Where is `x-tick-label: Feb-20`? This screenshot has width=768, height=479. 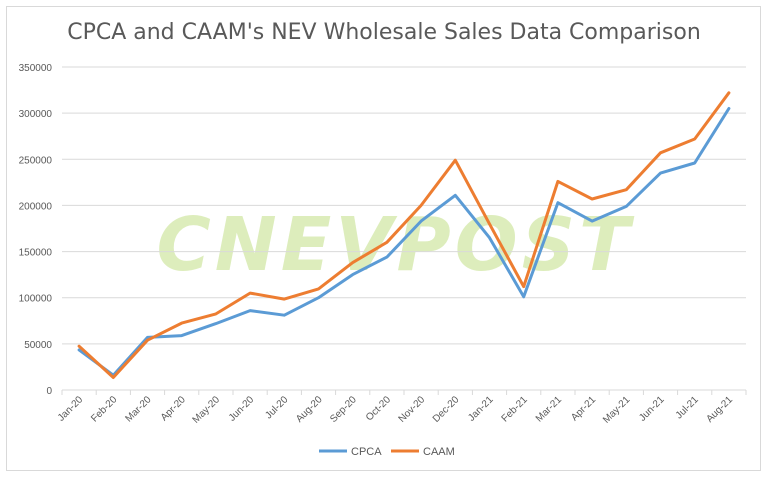 x-tick-label: Feb-20 is located at coordinates (104, 409).